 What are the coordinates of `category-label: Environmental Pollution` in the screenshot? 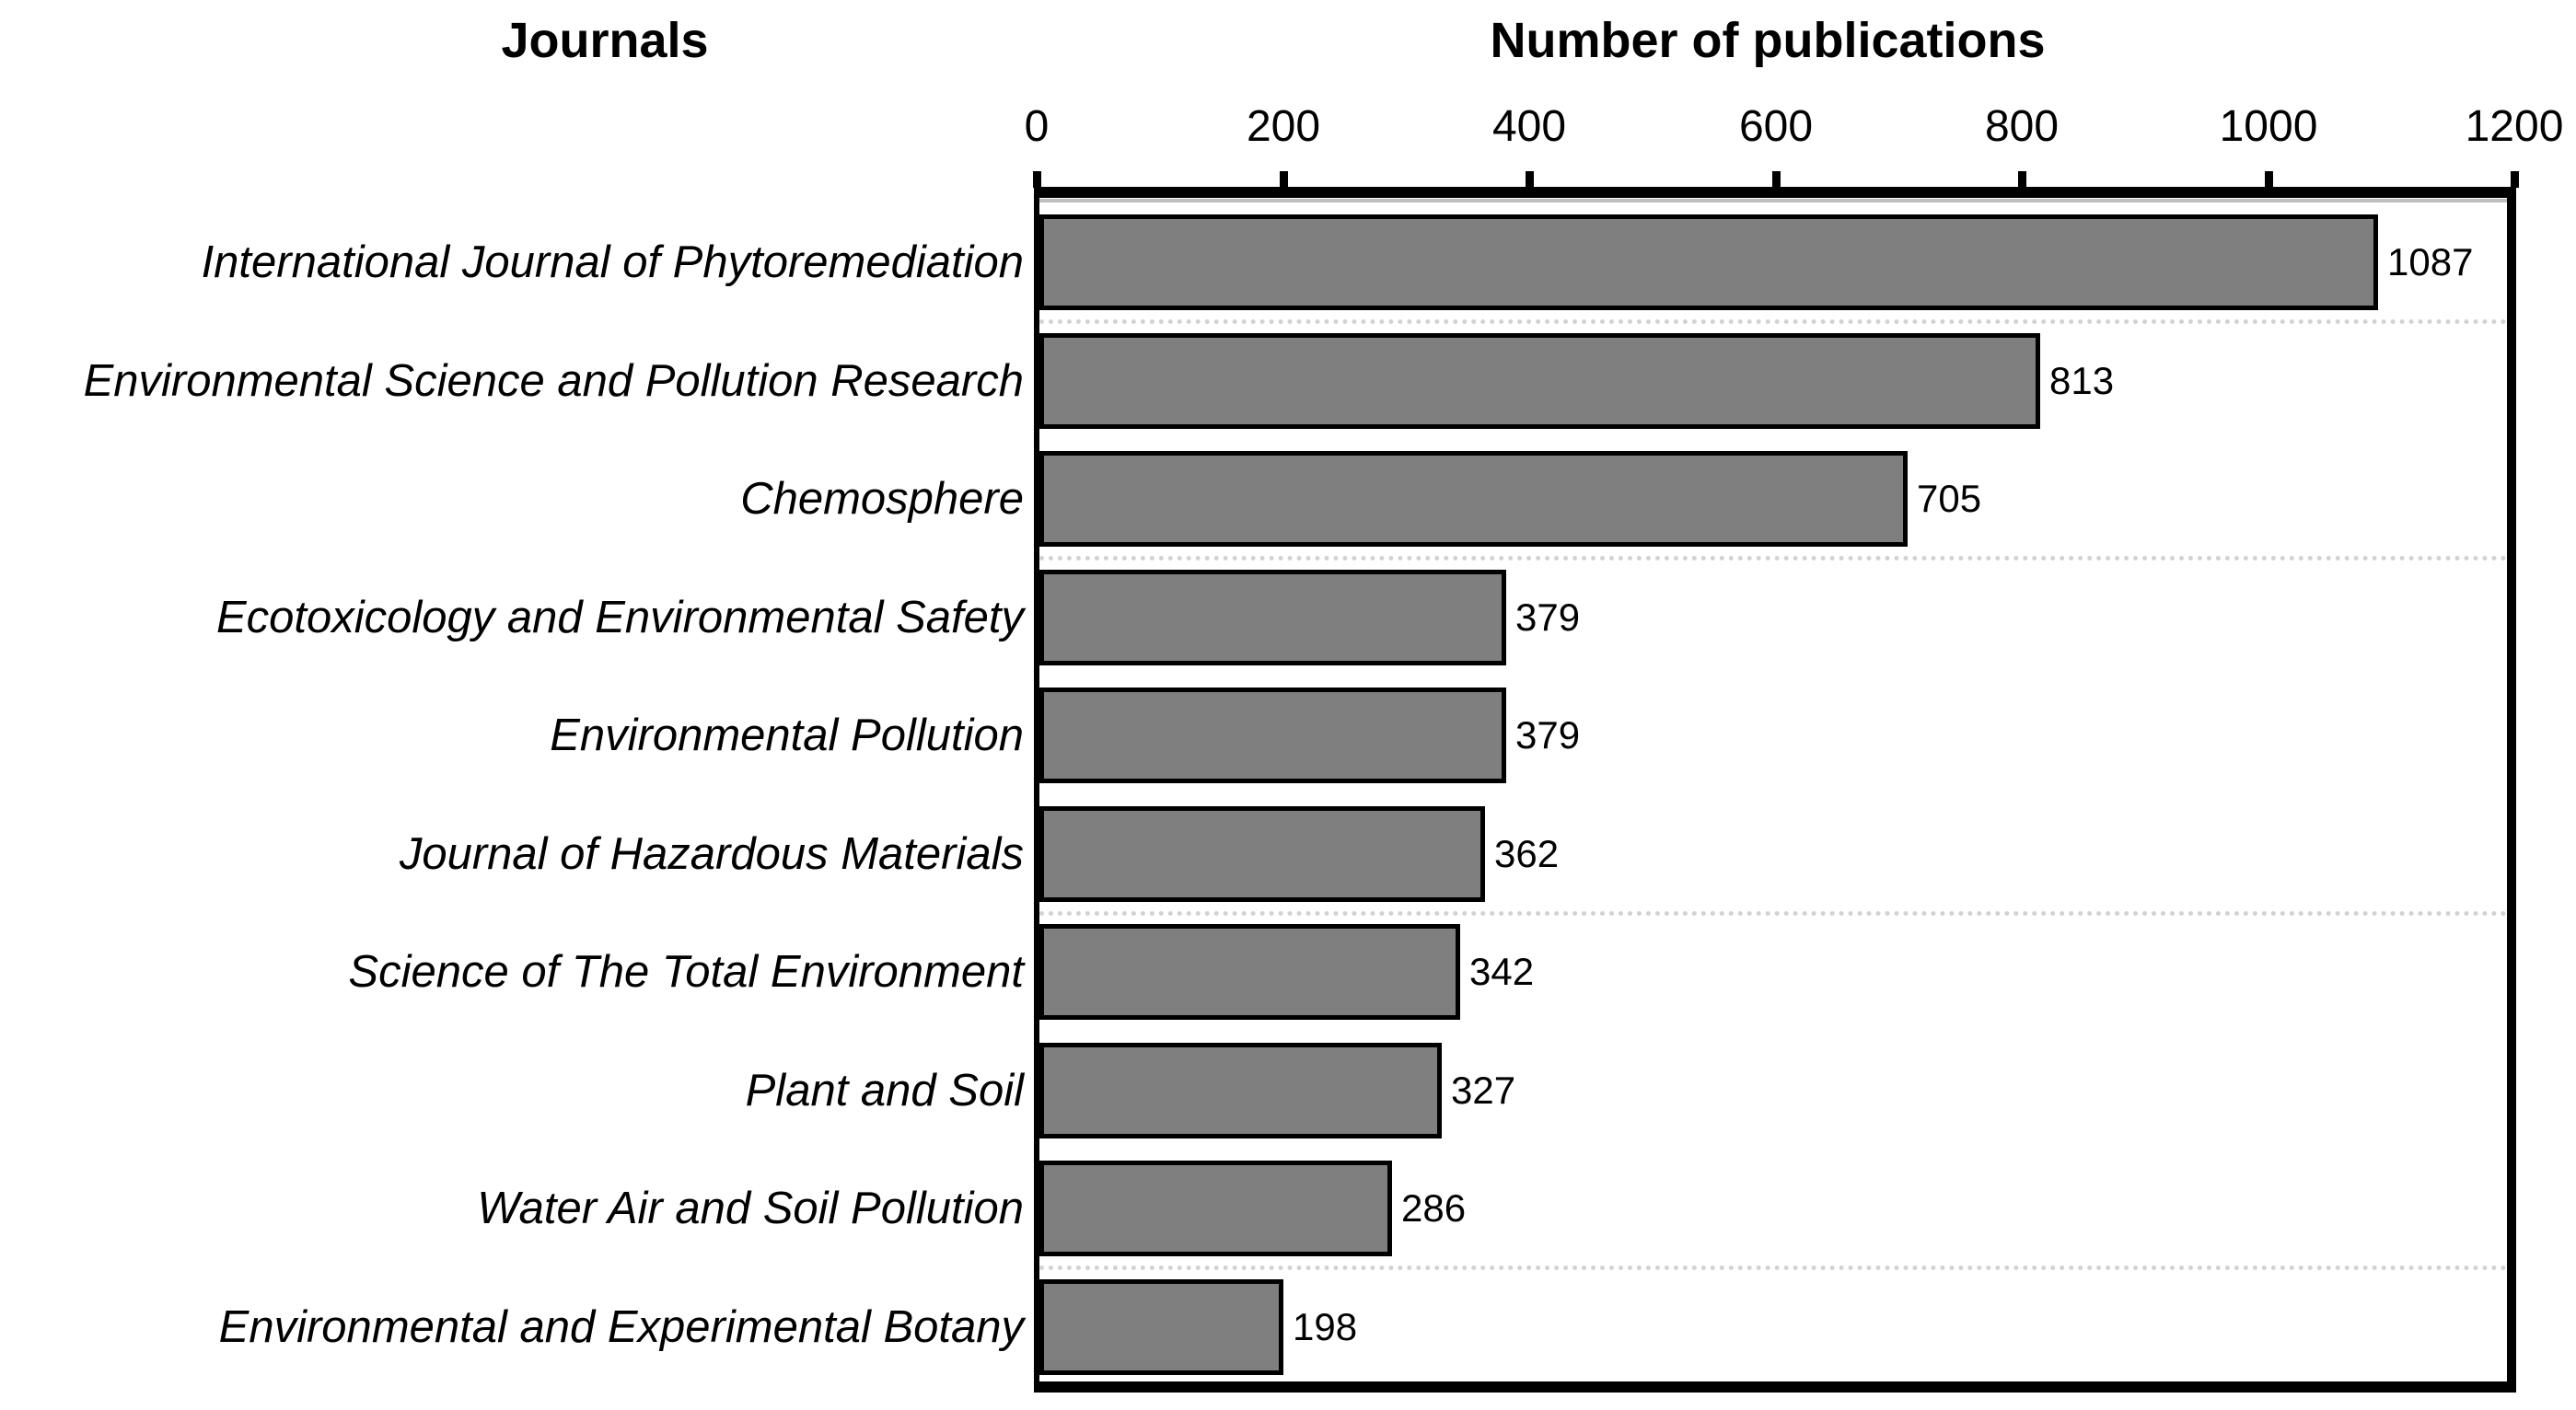 It's located at (787, 735).